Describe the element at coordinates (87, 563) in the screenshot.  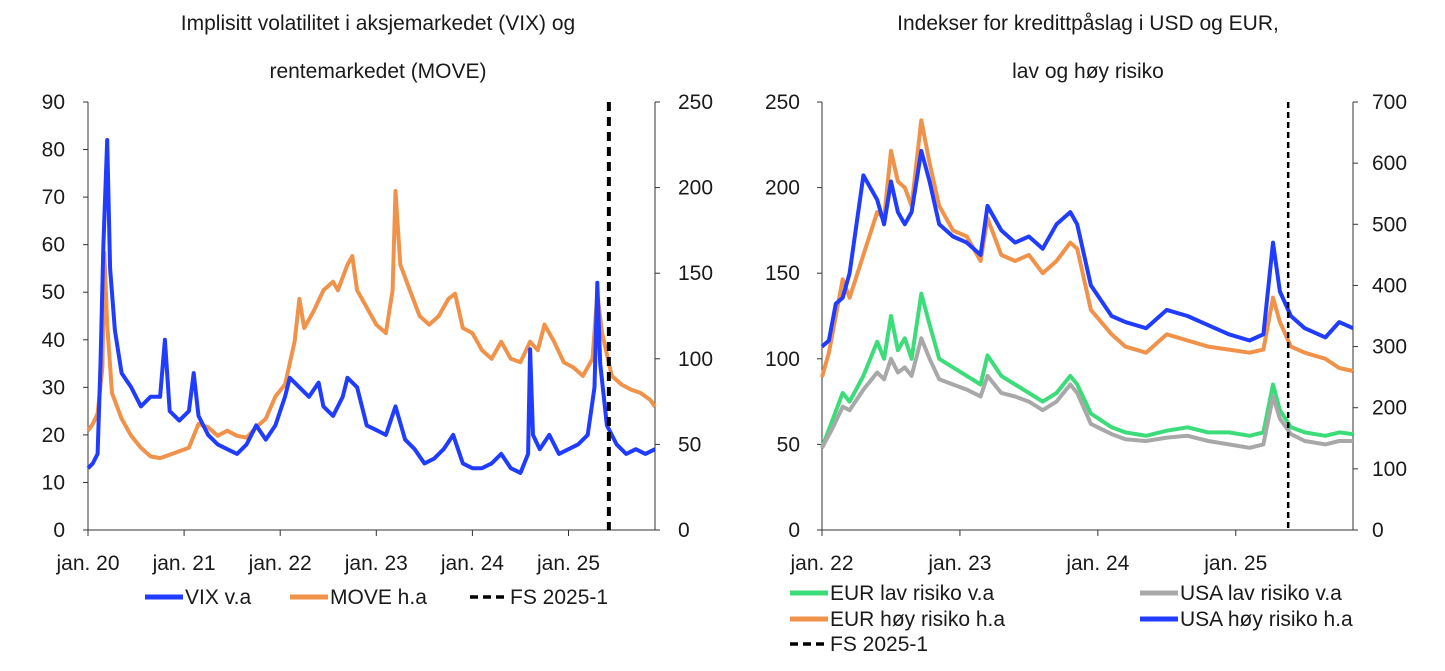
I see `x-tick-label: jan. 20` at that location.